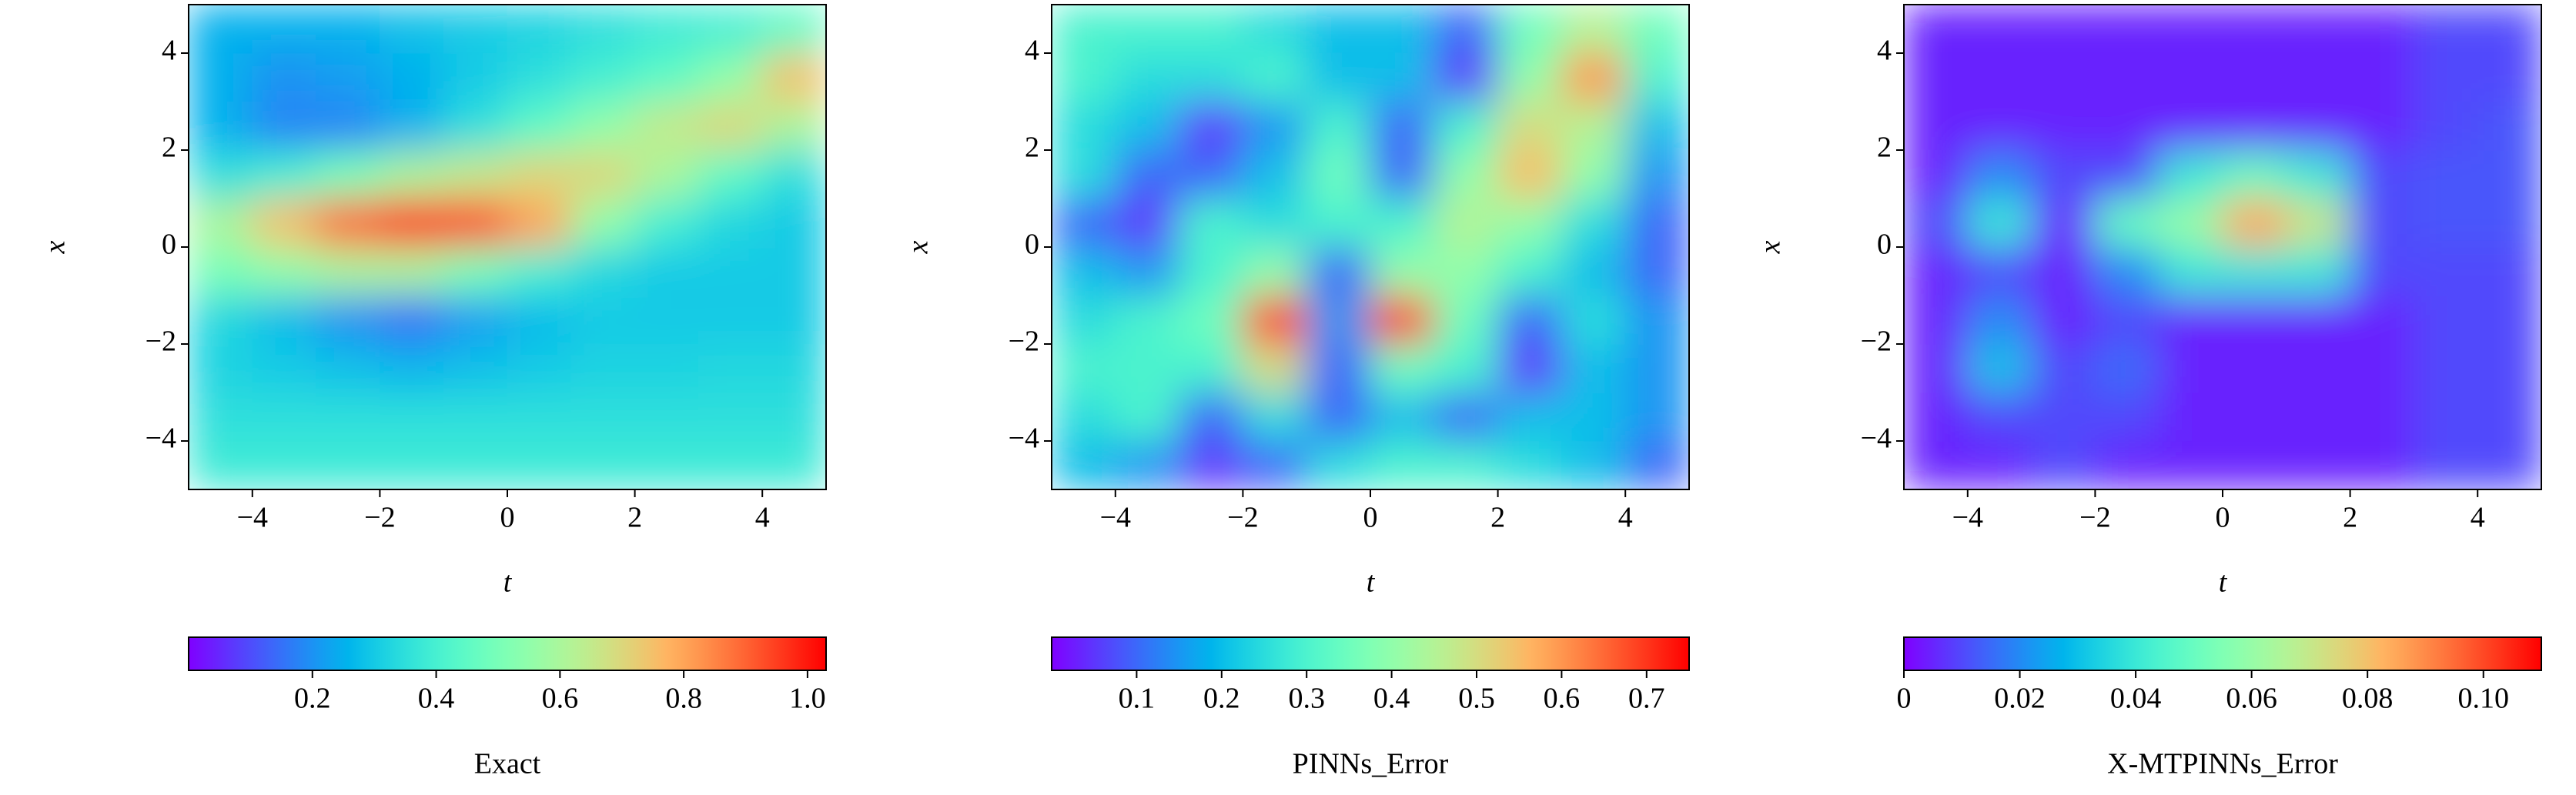 Image resolution: width=2576 pixels, height=795 pixels. Describe the element at coordinates (1371, 653) in the screenshot. I see `colorbar` at that location.